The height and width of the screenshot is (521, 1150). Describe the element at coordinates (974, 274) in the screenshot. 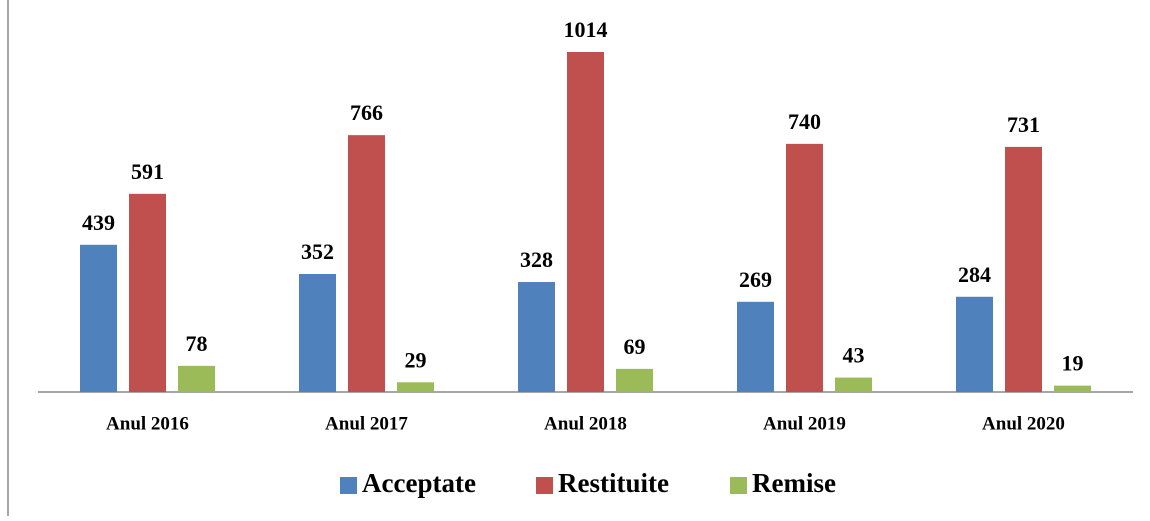

I see `data-label: 284` at that location.